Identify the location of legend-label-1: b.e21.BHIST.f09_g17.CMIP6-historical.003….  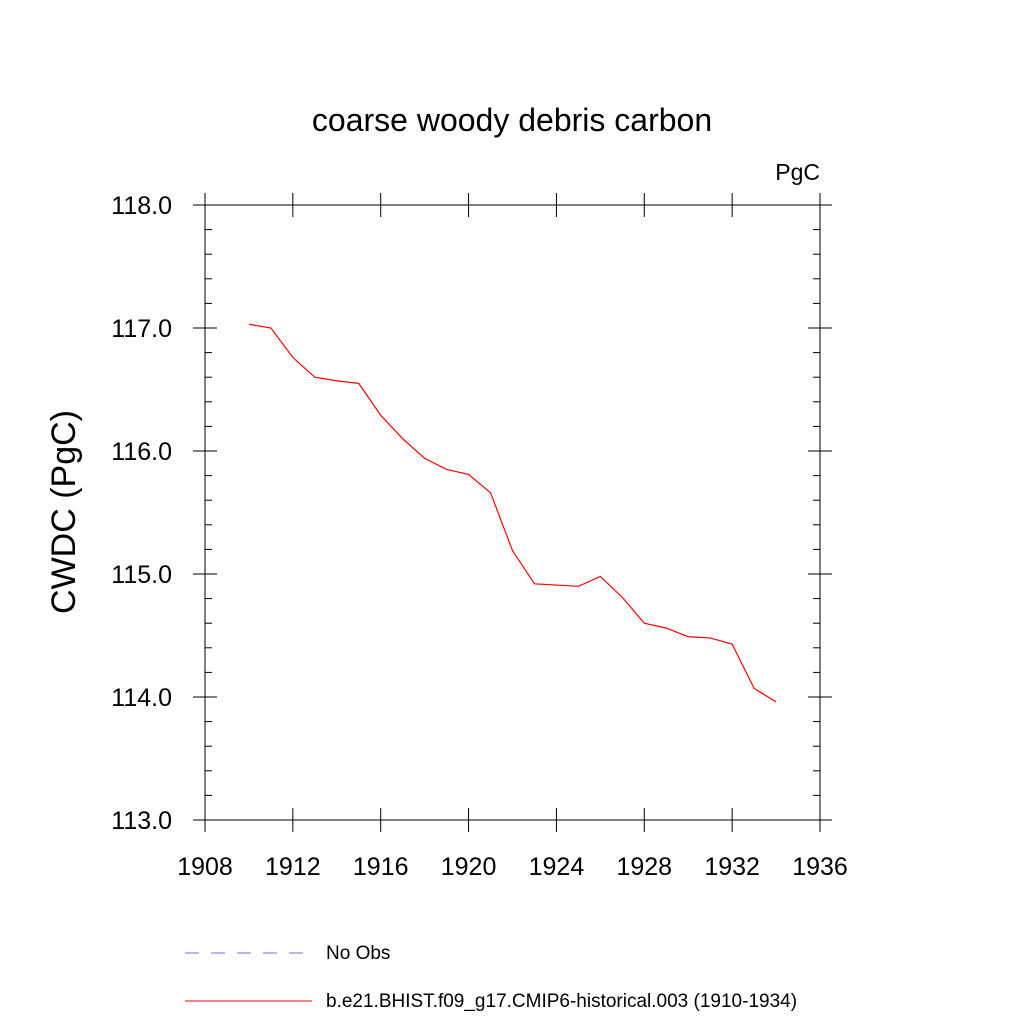
(561, 1001).